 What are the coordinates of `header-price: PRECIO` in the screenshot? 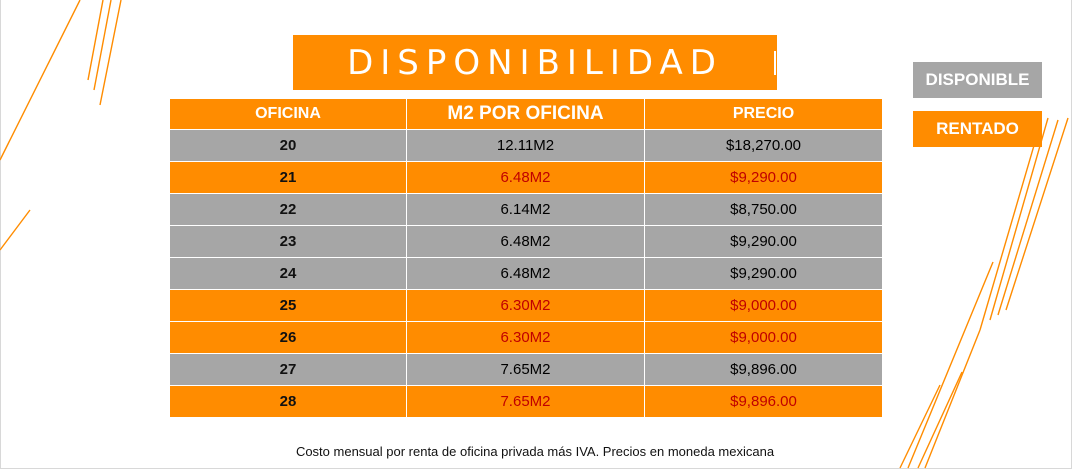 It's located at (763, 114).